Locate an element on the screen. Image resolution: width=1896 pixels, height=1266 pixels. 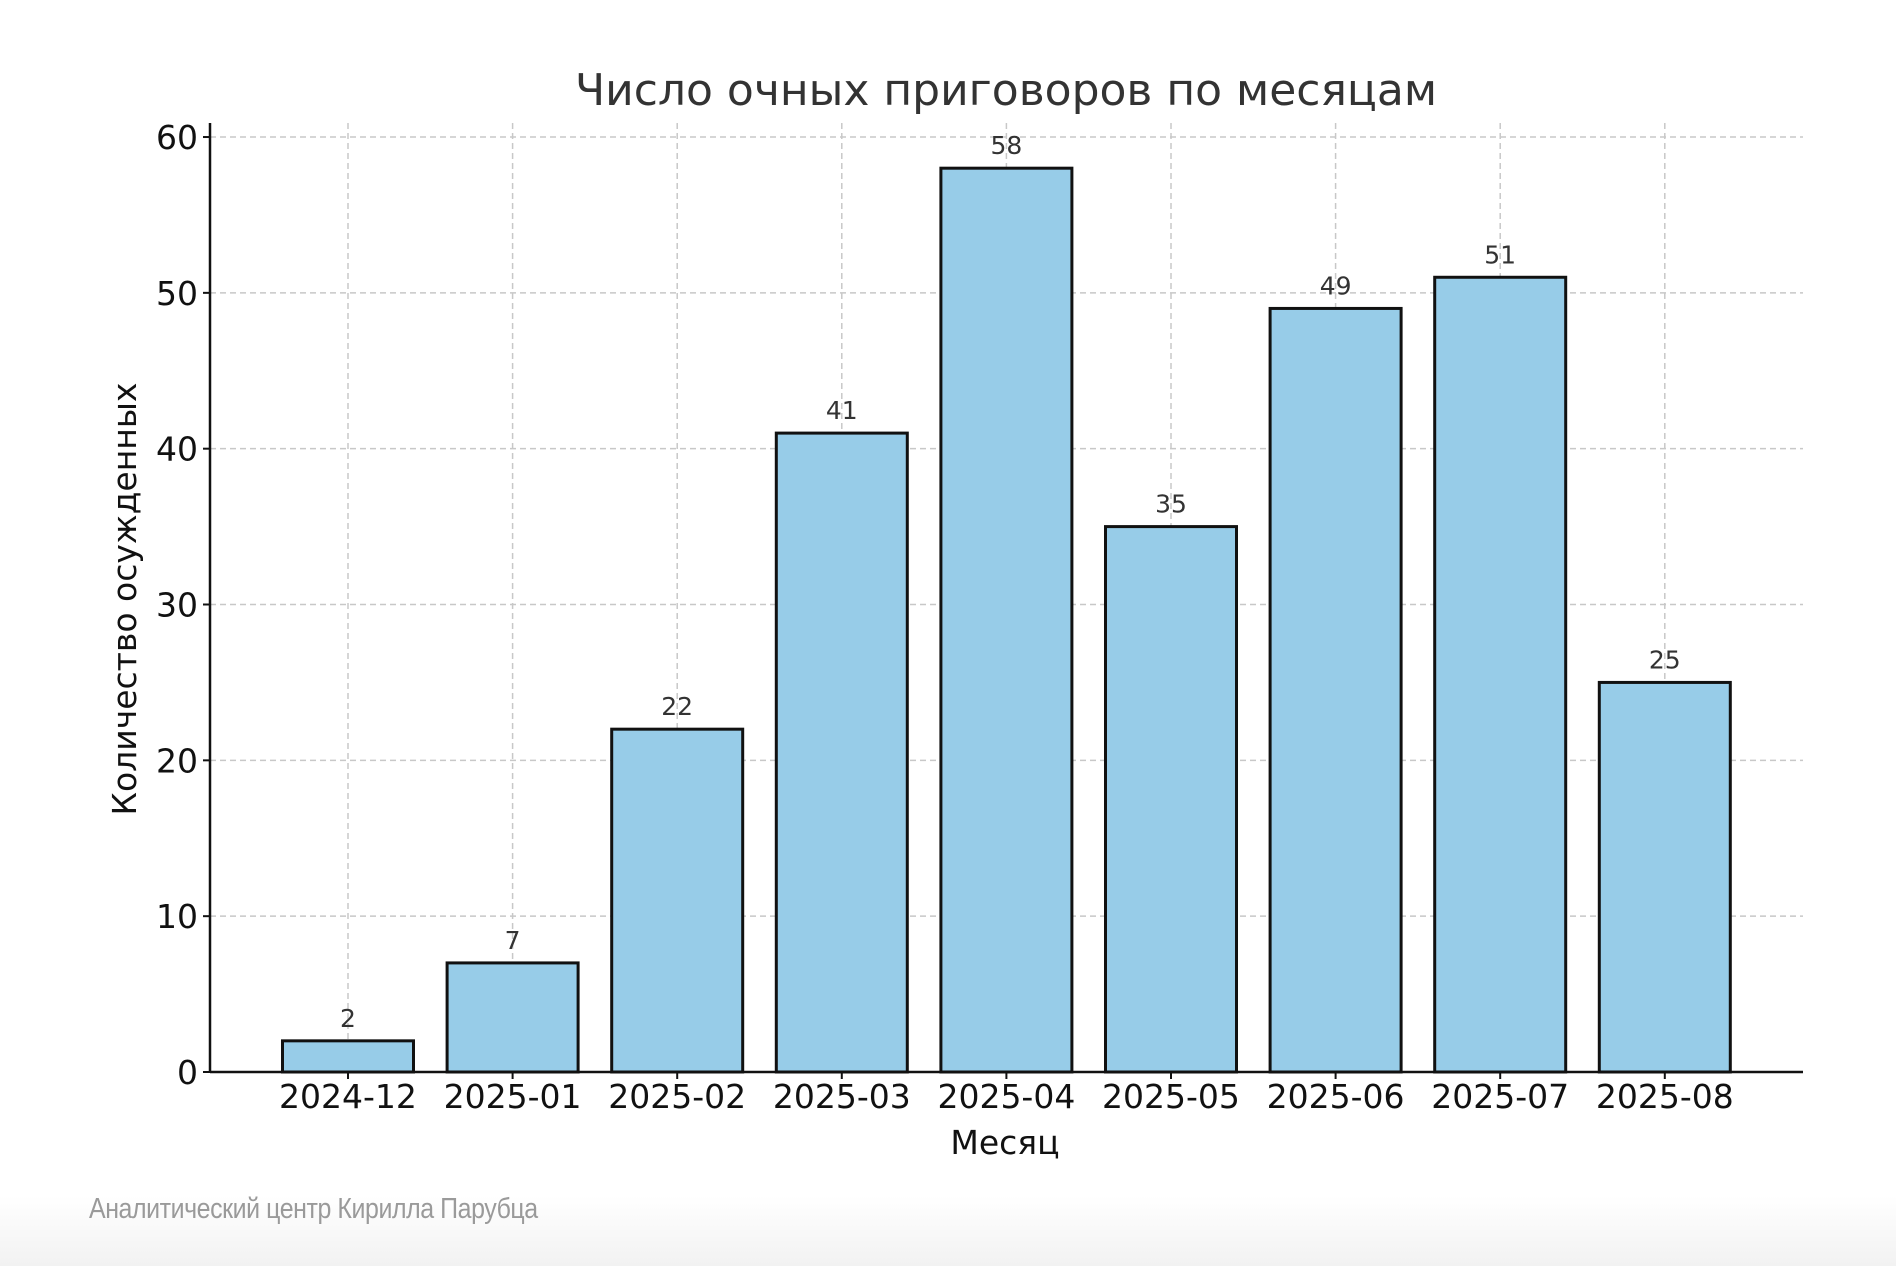
footer-band is located at coordinates (948, 1231).